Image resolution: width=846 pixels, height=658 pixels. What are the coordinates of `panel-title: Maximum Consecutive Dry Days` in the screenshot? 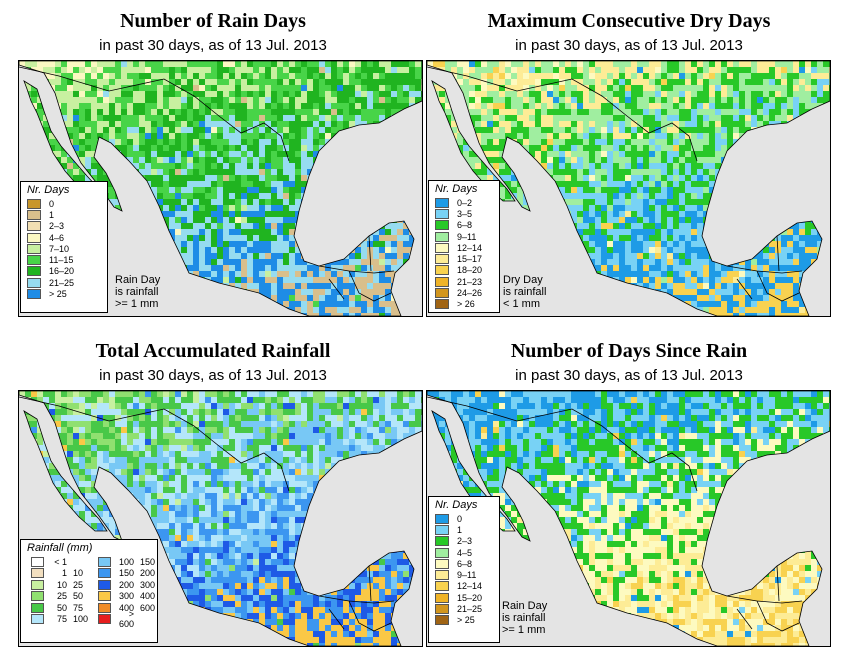 It's located at (629, 21).